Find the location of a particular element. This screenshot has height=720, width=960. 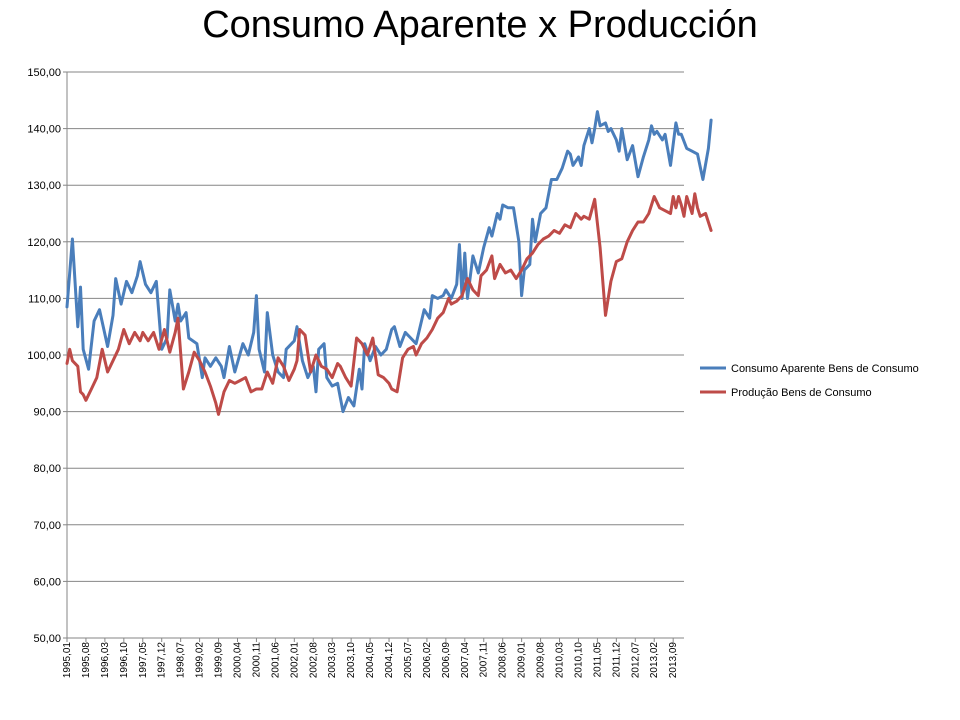

x-tick-label: 2007,04 is located at coordinates (465, 660).